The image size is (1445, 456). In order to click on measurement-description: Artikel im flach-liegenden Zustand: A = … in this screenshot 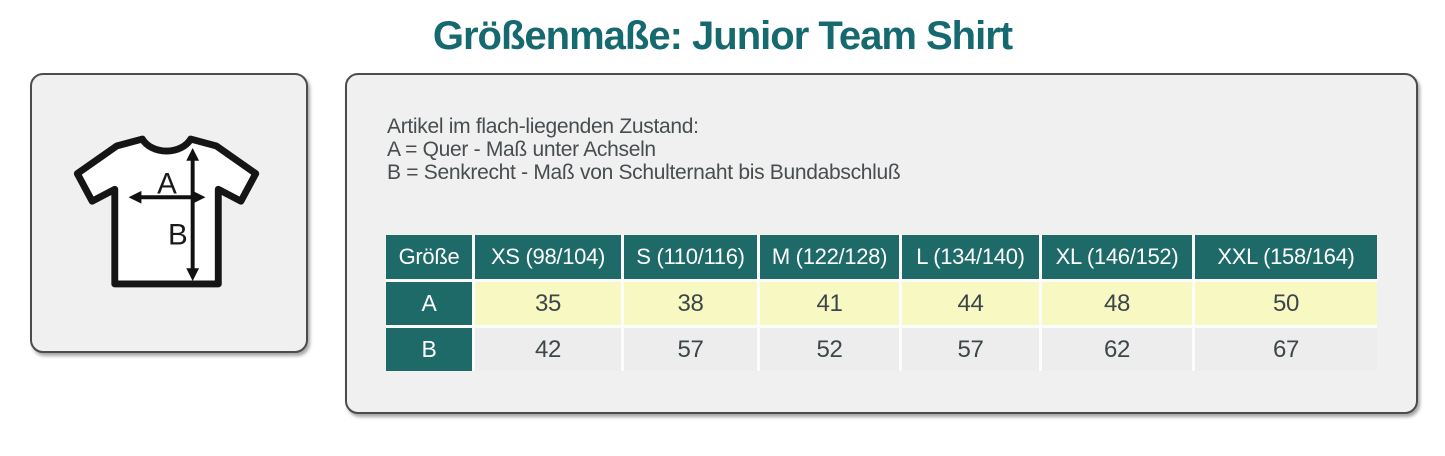, I will do `click(644, 149)`.